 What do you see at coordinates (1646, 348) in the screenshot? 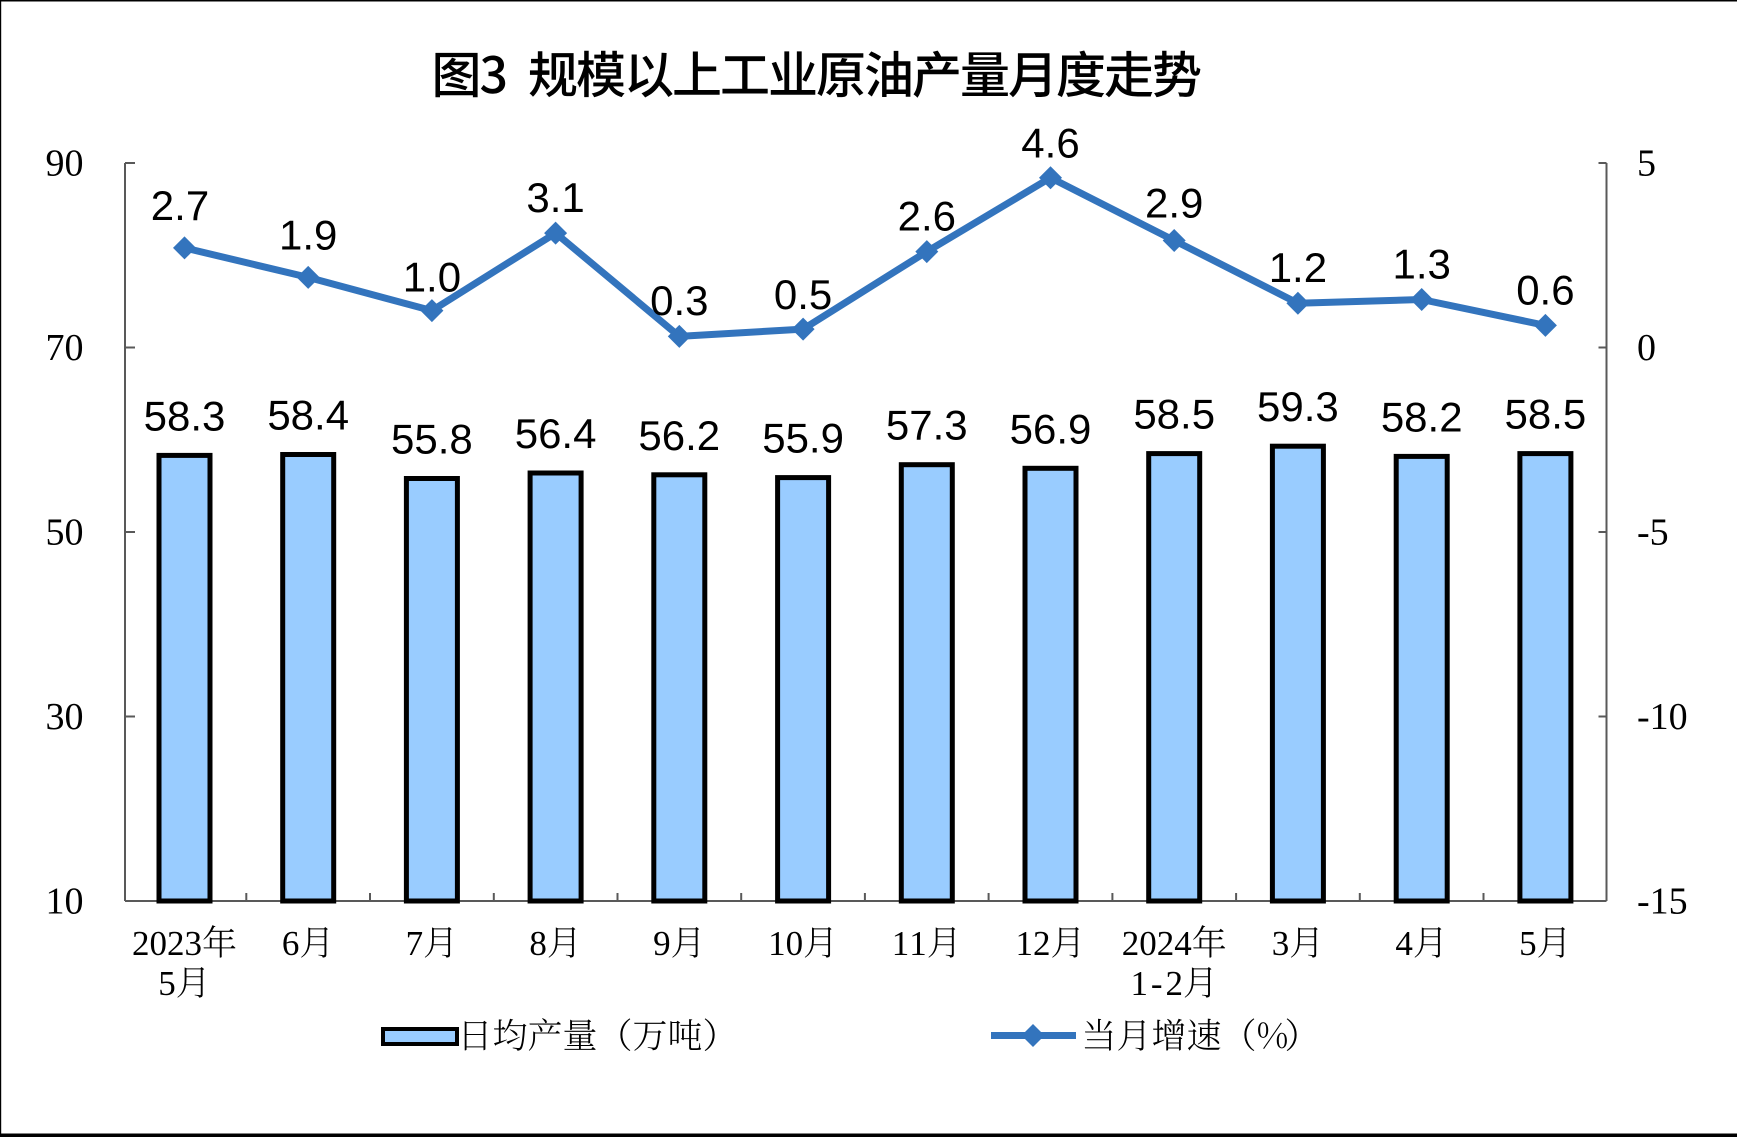
I see `svg-text: 0` at bounding box center [1646, 348].